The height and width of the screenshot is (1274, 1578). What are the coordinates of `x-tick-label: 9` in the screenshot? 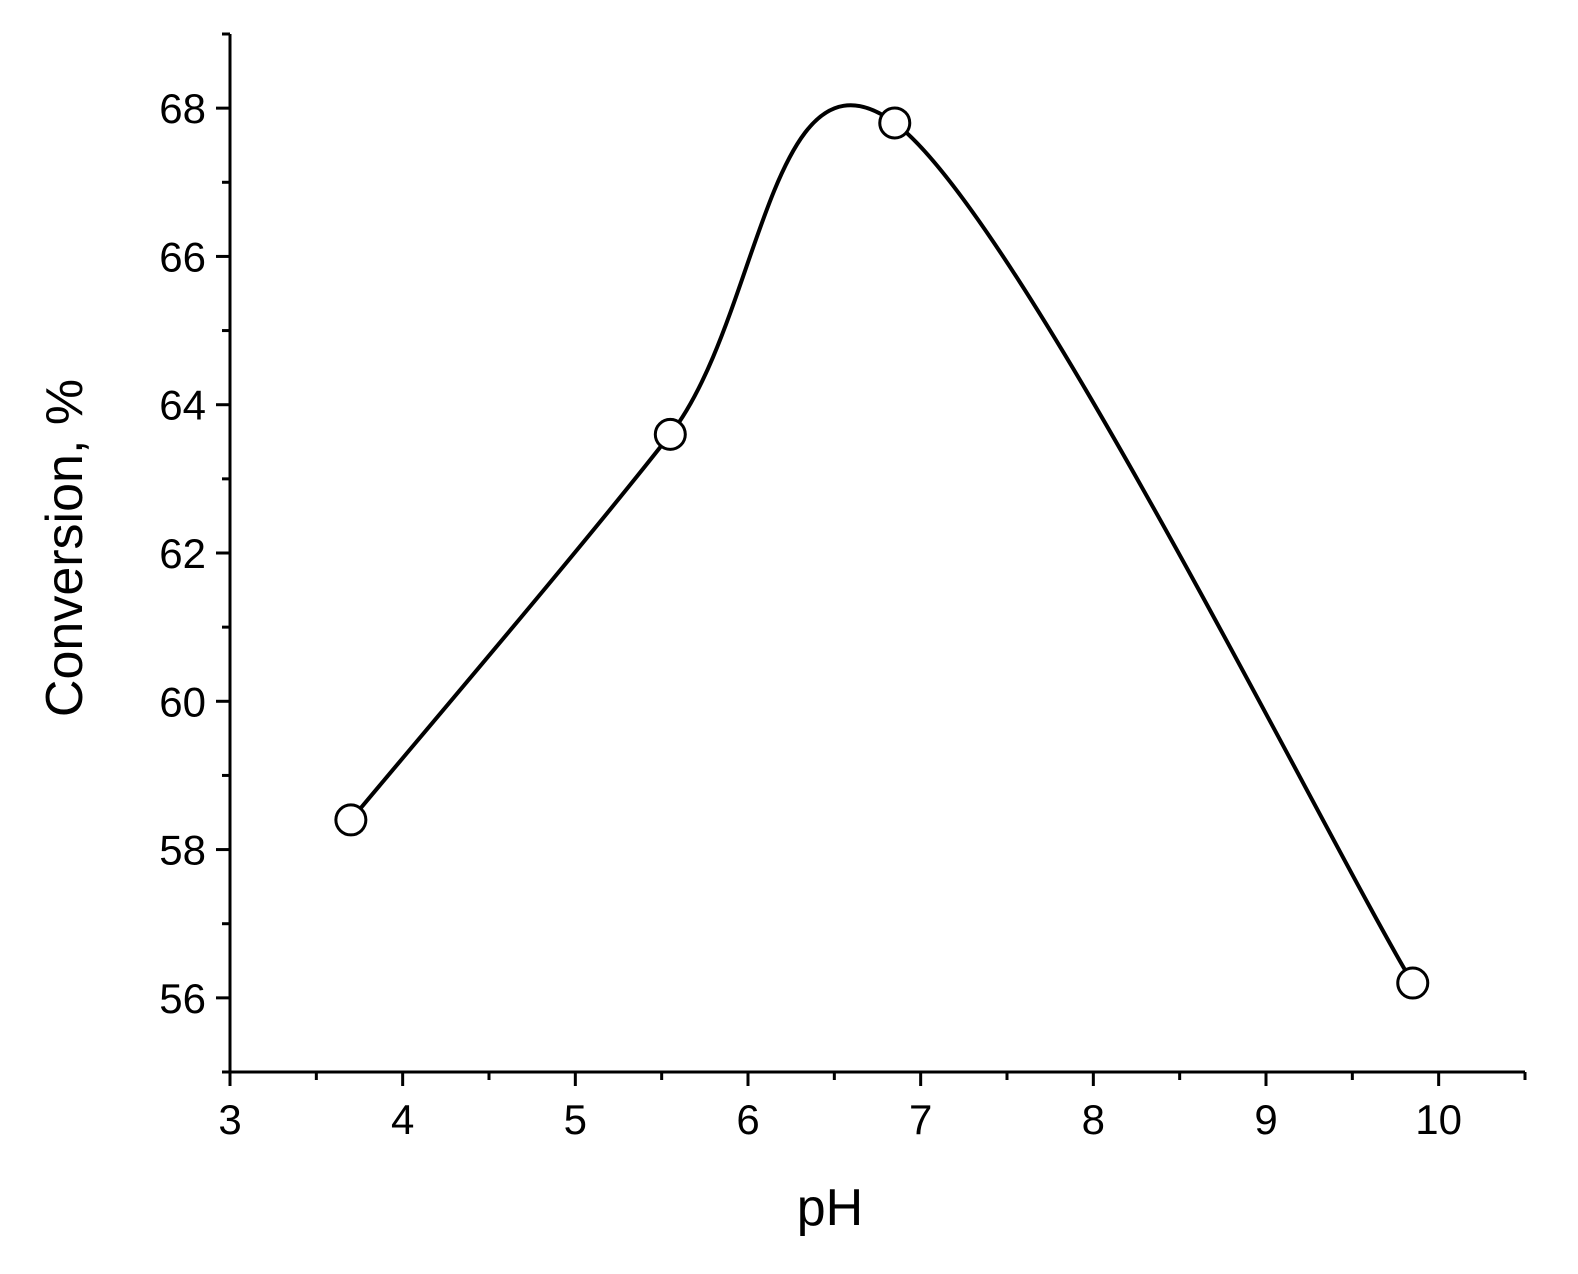 It's located at (1265, 1119).